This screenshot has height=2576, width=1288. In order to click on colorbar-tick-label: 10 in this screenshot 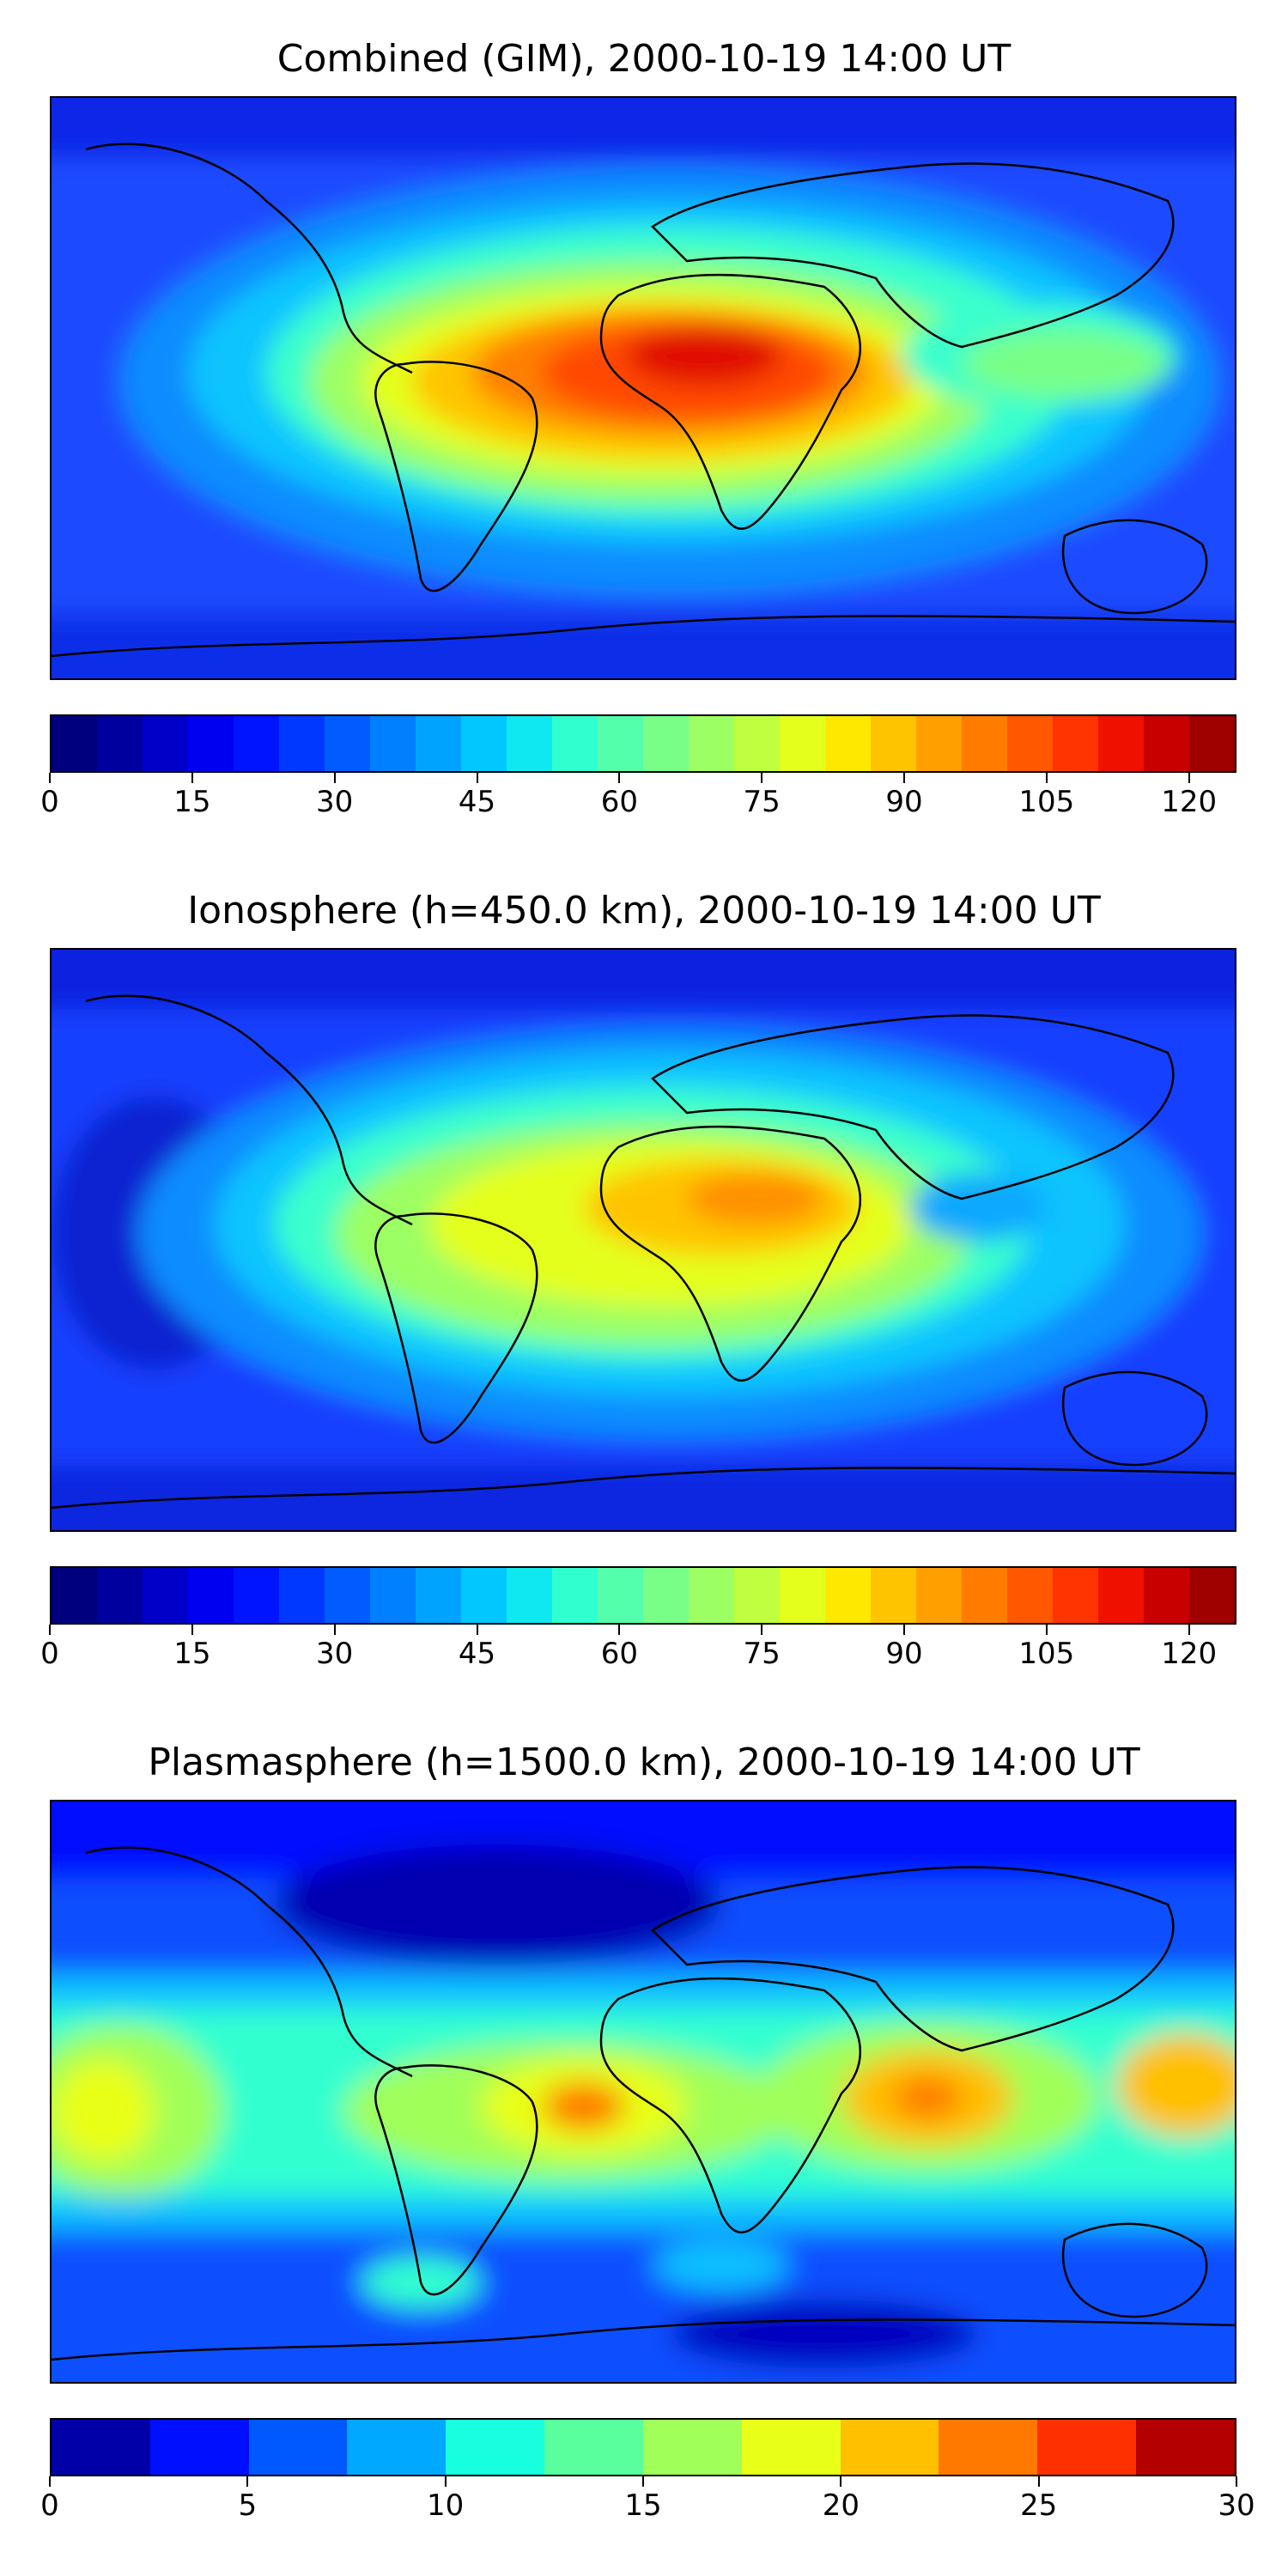, I will do `click(446, 2506)`.